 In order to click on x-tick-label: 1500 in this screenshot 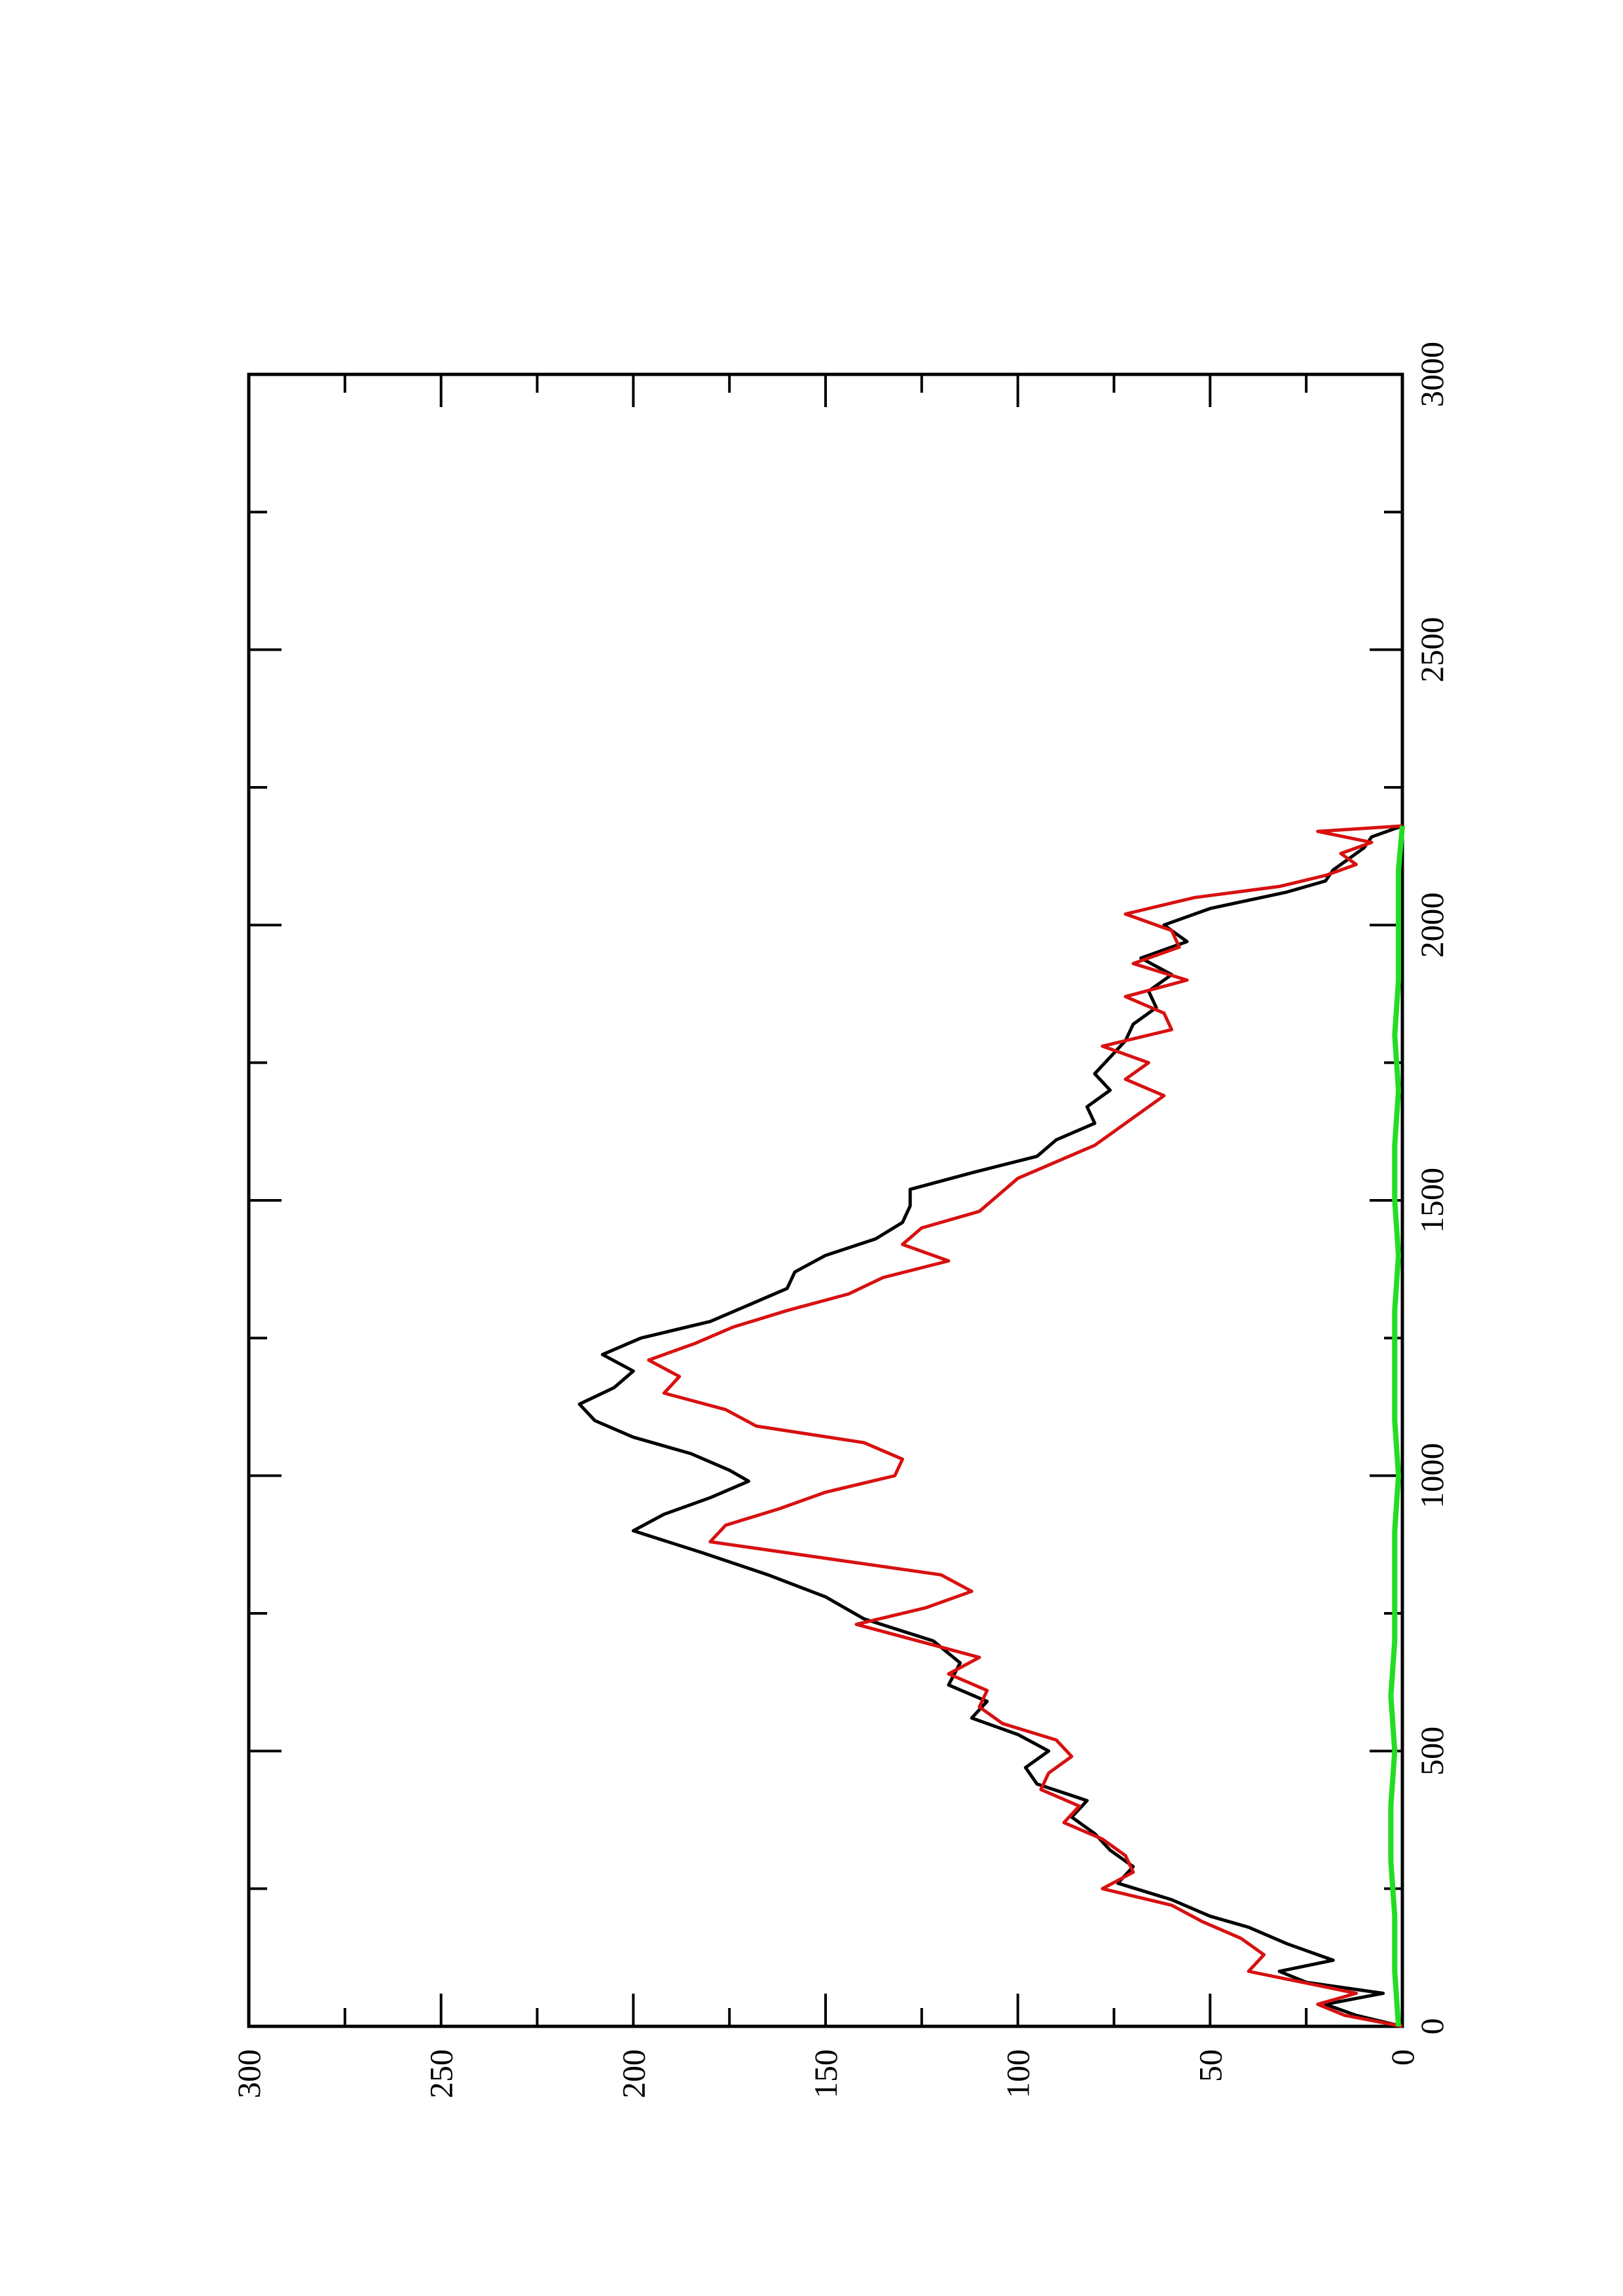, I will do `click(1431, 1200)`.